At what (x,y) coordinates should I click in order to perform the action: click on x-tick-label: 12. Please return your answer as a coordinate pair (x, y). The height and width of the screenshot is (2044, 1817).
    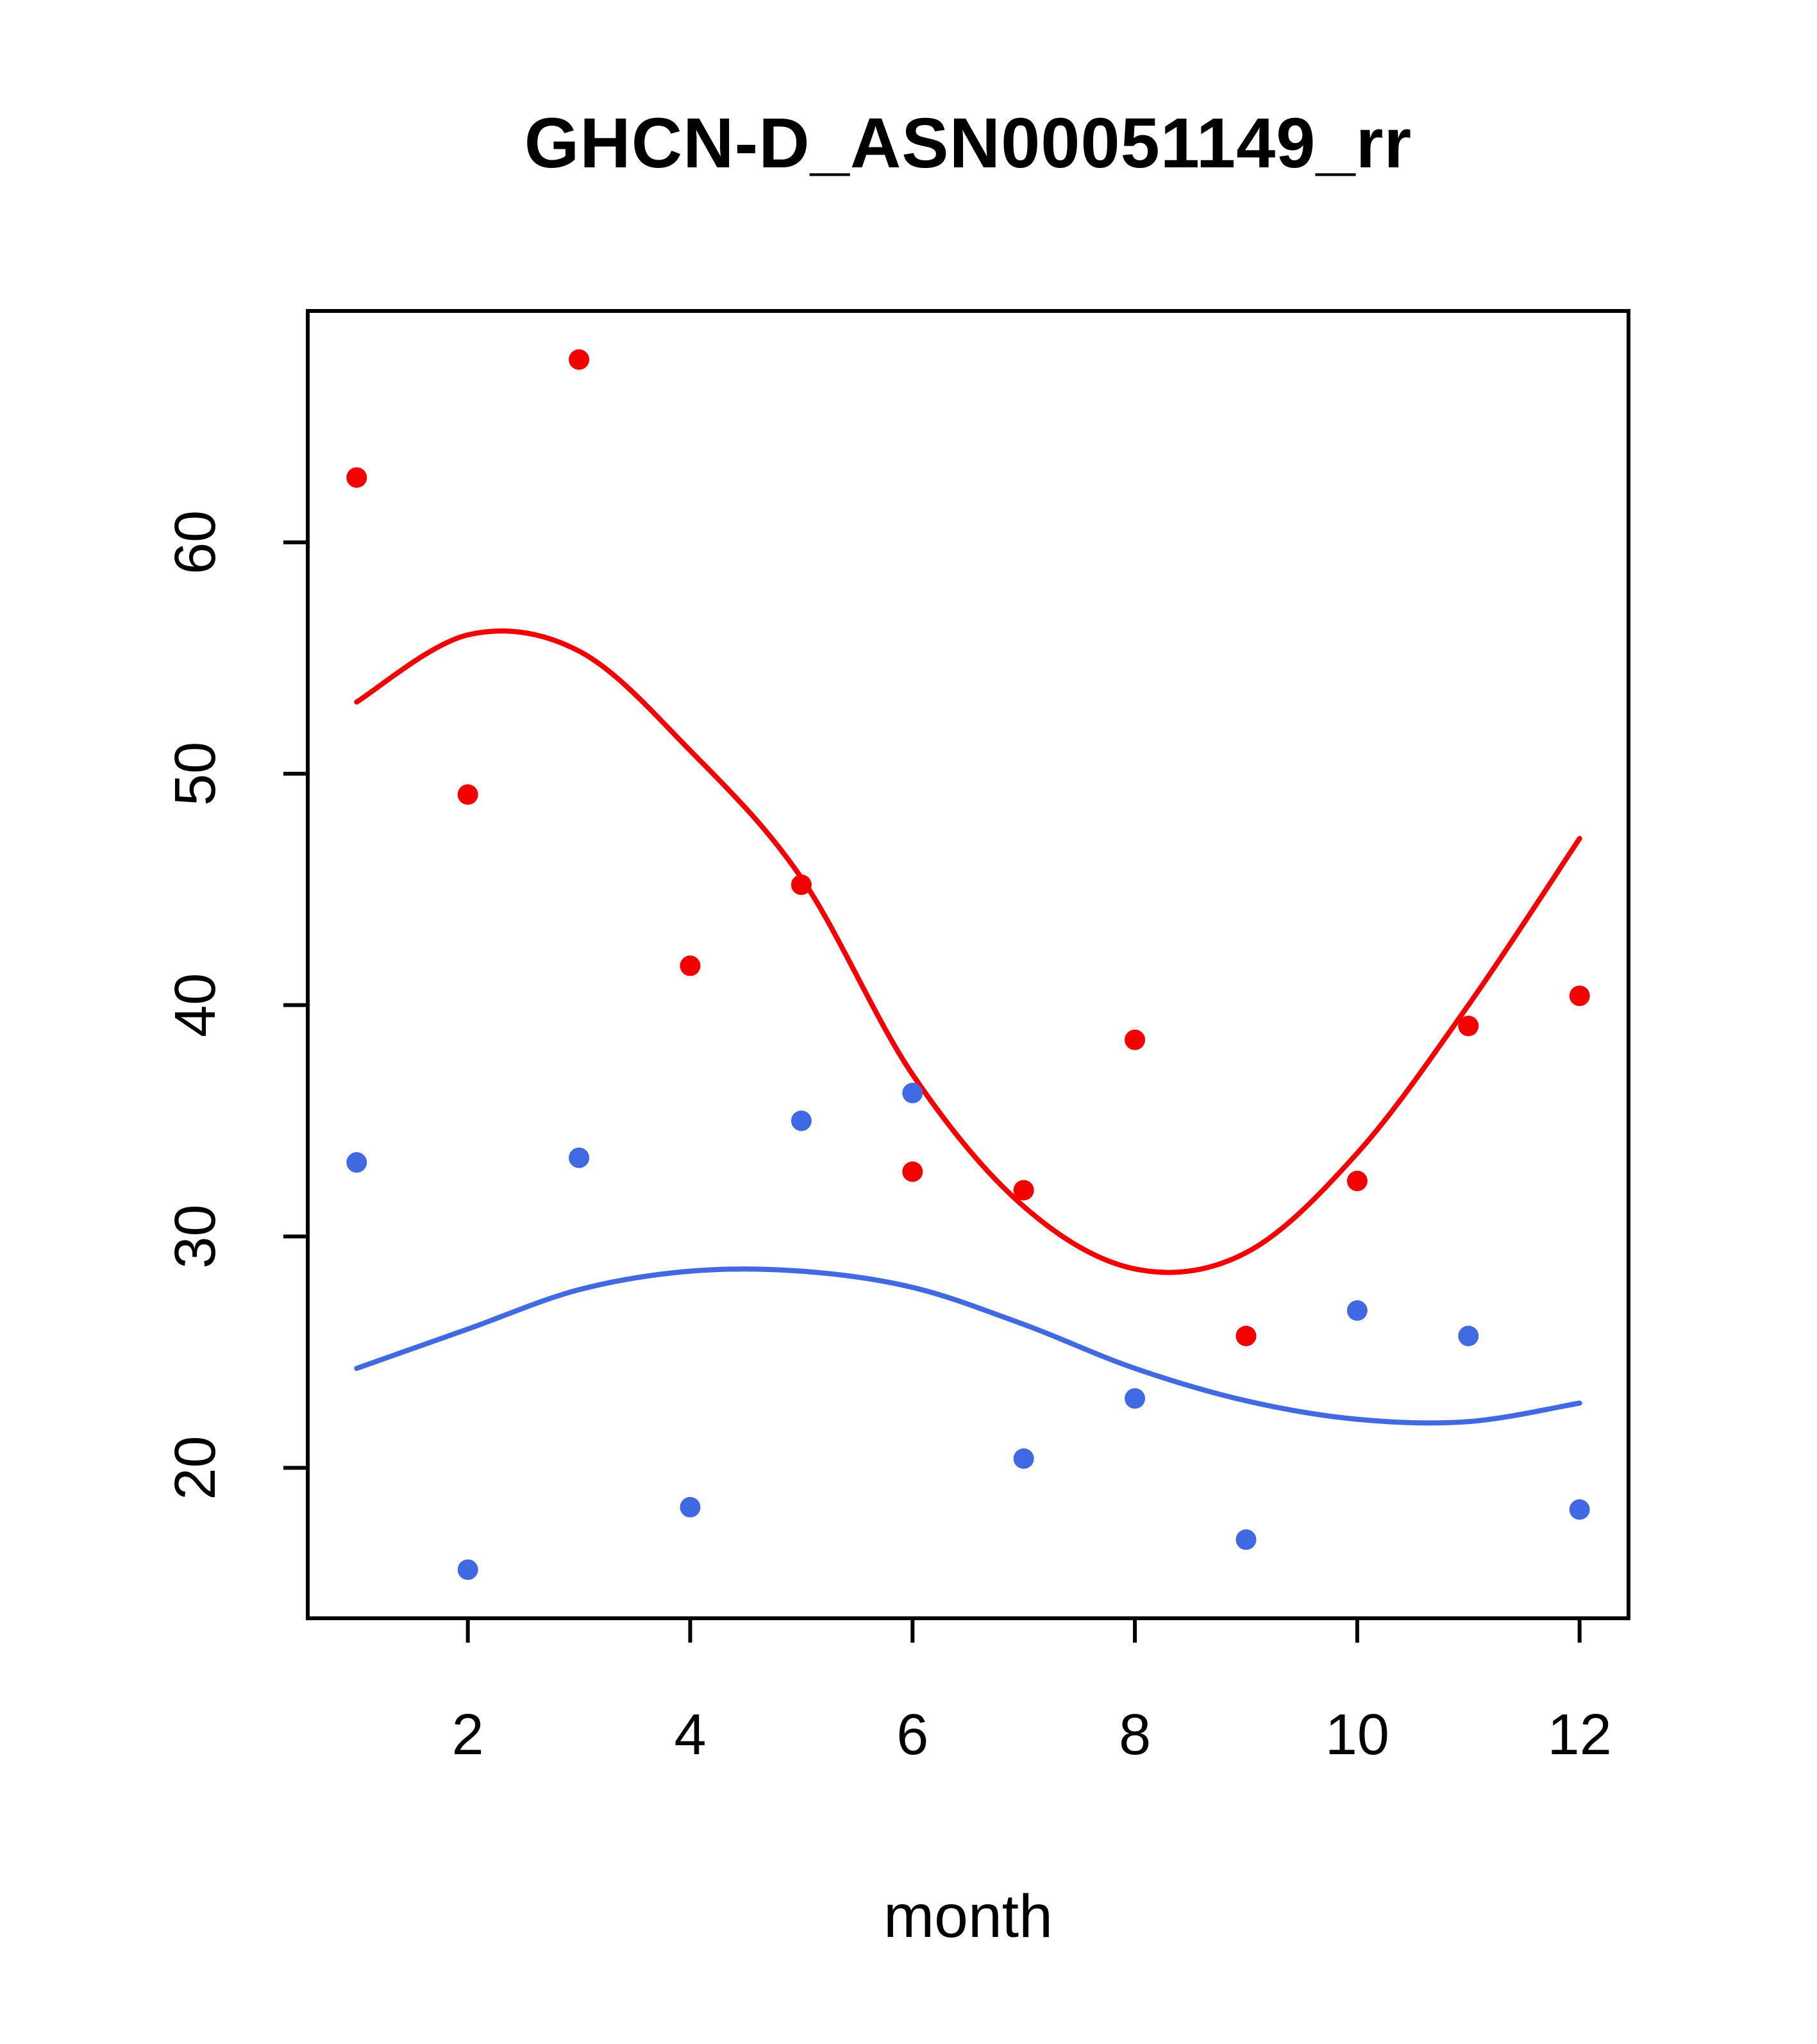
    Looking at the image, I should click on (1580, 1735).